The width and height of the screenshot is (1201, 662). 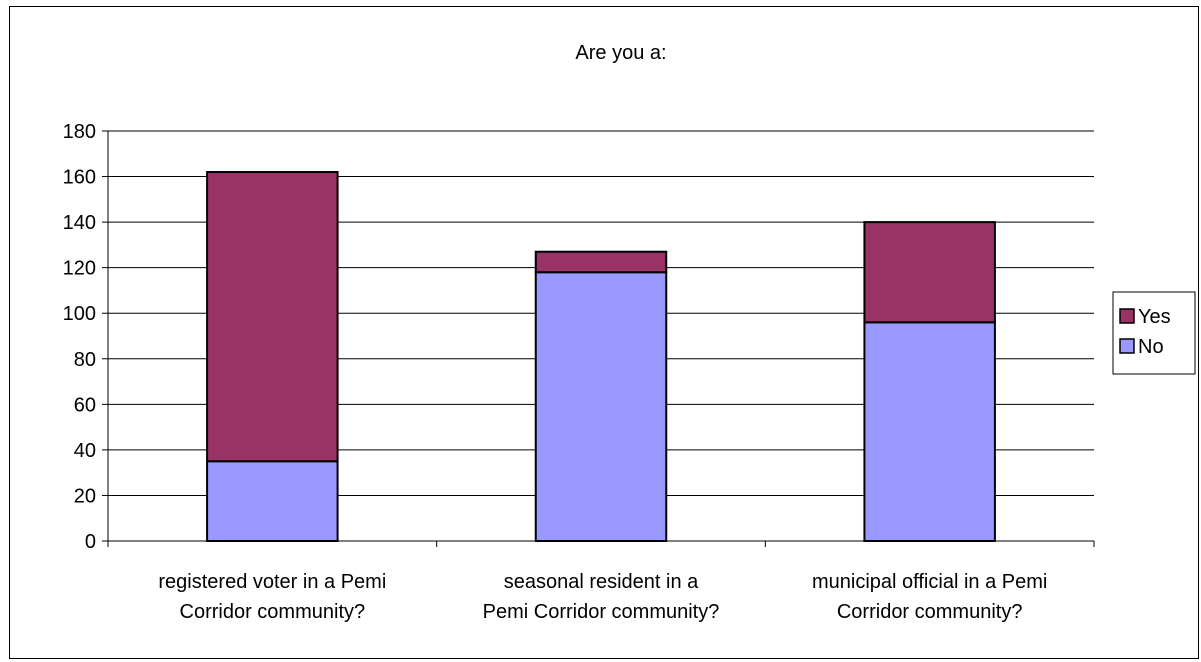 I want to click on y-tick-label: 0, so click(x=90, y=542).